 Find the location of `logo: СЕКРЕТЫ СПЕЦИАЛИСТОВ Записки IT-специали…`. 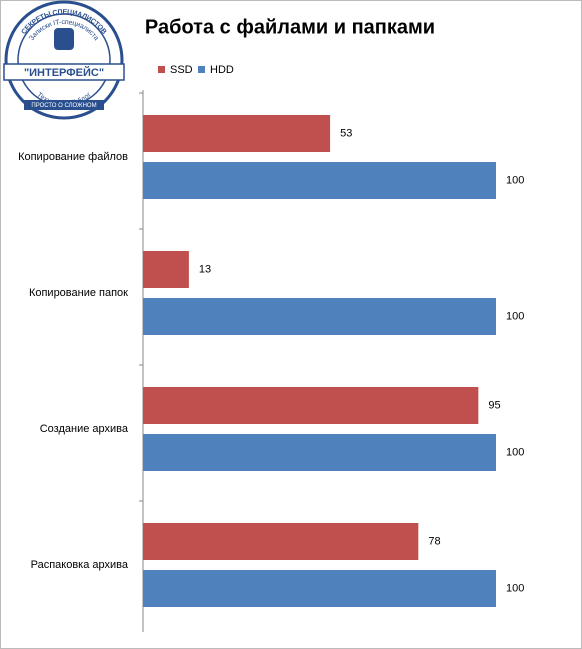

logo: СЕКРЕТЫ СПЕЦИАЛИСТОВ Записки IT-специали… is located at coordinates (64, 60).